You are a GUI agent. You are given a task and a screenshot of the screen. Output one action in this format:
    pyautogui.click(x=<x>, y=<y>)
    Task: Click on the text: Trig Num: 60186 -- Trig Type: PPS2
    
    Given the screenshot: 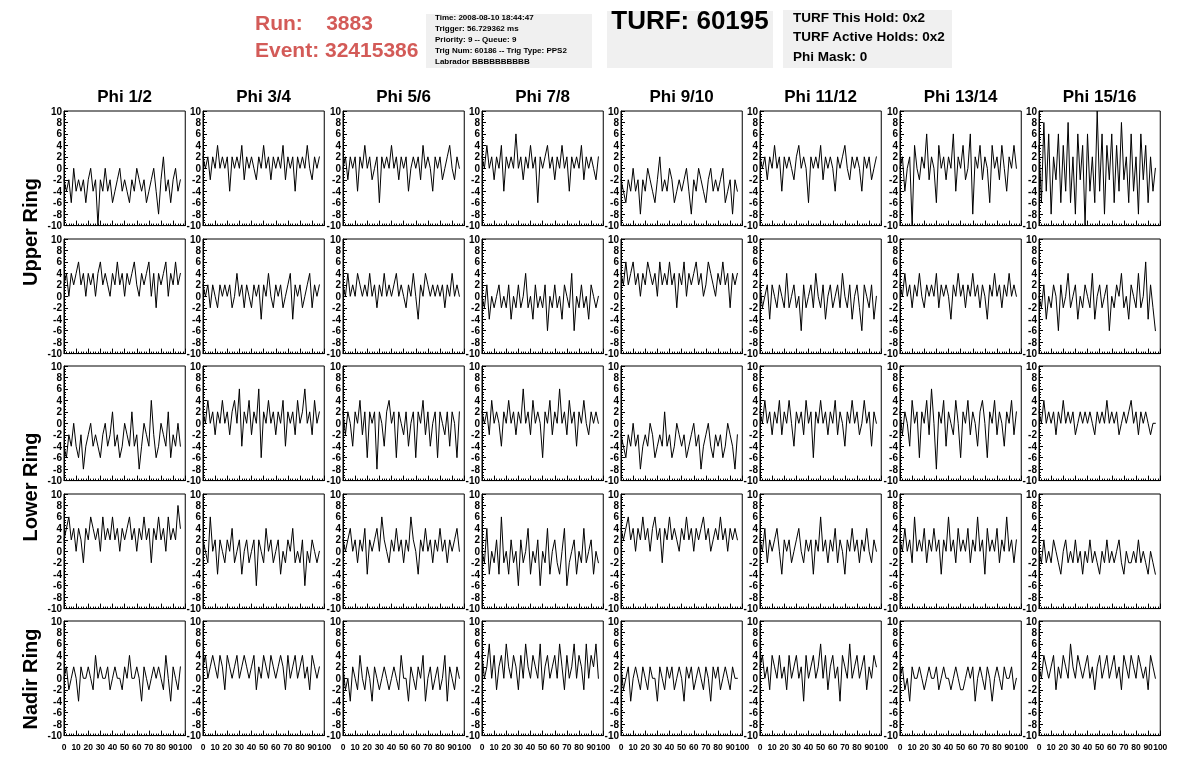 What is the action you would take?
    pyautogui.click(x=501, y=51)
    